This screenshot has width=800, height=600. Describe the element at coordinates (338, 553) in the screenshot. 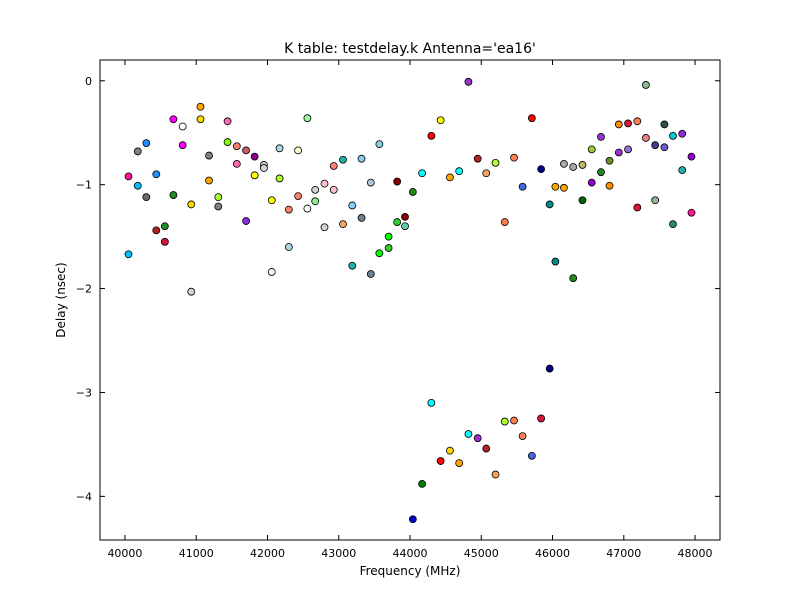

I see `x-tick-label: 43000` at that location.